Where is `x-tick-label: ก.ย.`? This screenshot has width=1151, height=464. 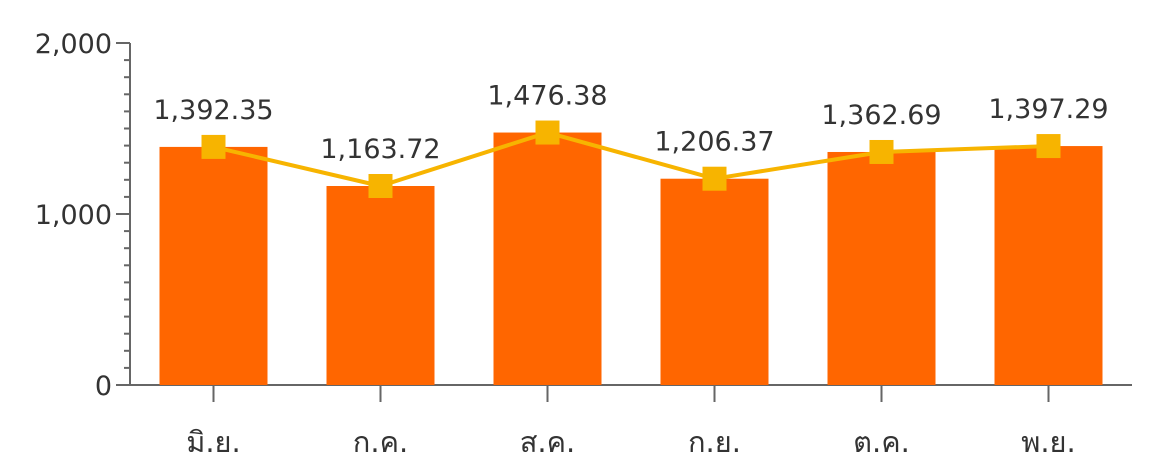
x-tick-label: ก.ย. is located at coordinates (714, 442).